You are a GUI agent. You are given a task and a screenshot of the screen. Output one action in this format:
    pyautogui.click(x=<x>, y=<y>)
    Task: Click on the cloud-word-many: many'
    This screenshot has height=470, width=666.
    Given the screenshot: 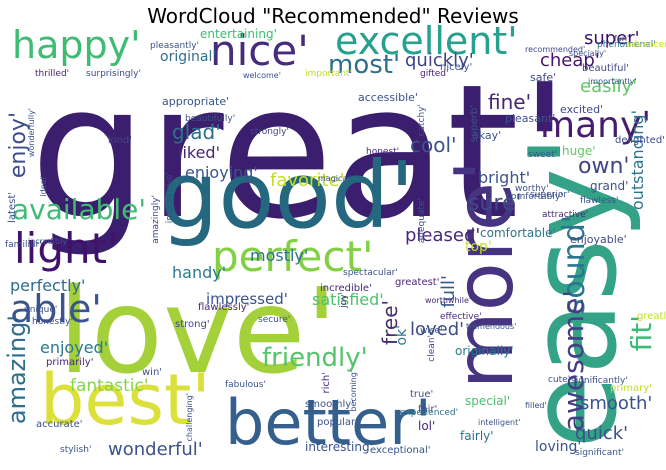 What is the action you would take?
    pyautogui.click(x=596, y=125)
    